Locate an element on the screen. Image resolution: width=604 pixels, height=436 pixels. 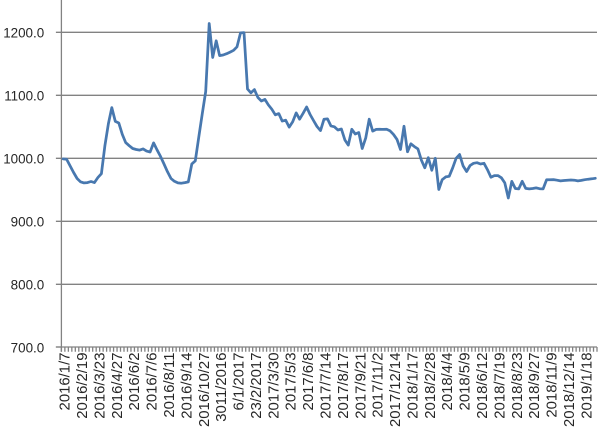
svg-text: 2018/12/14 is located at coordinates (570, 390).